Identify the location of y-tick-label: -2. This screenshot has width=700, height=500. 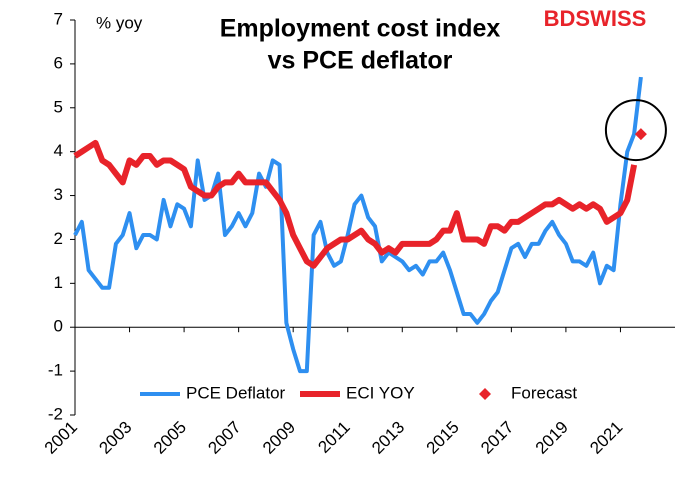
(55, 413).